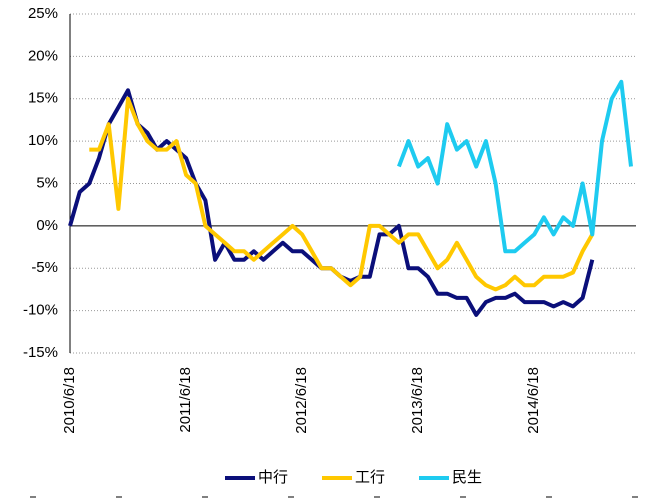 The image size is (661, 503). I want to click on y-tick-label: 20%, so click(43, 55).